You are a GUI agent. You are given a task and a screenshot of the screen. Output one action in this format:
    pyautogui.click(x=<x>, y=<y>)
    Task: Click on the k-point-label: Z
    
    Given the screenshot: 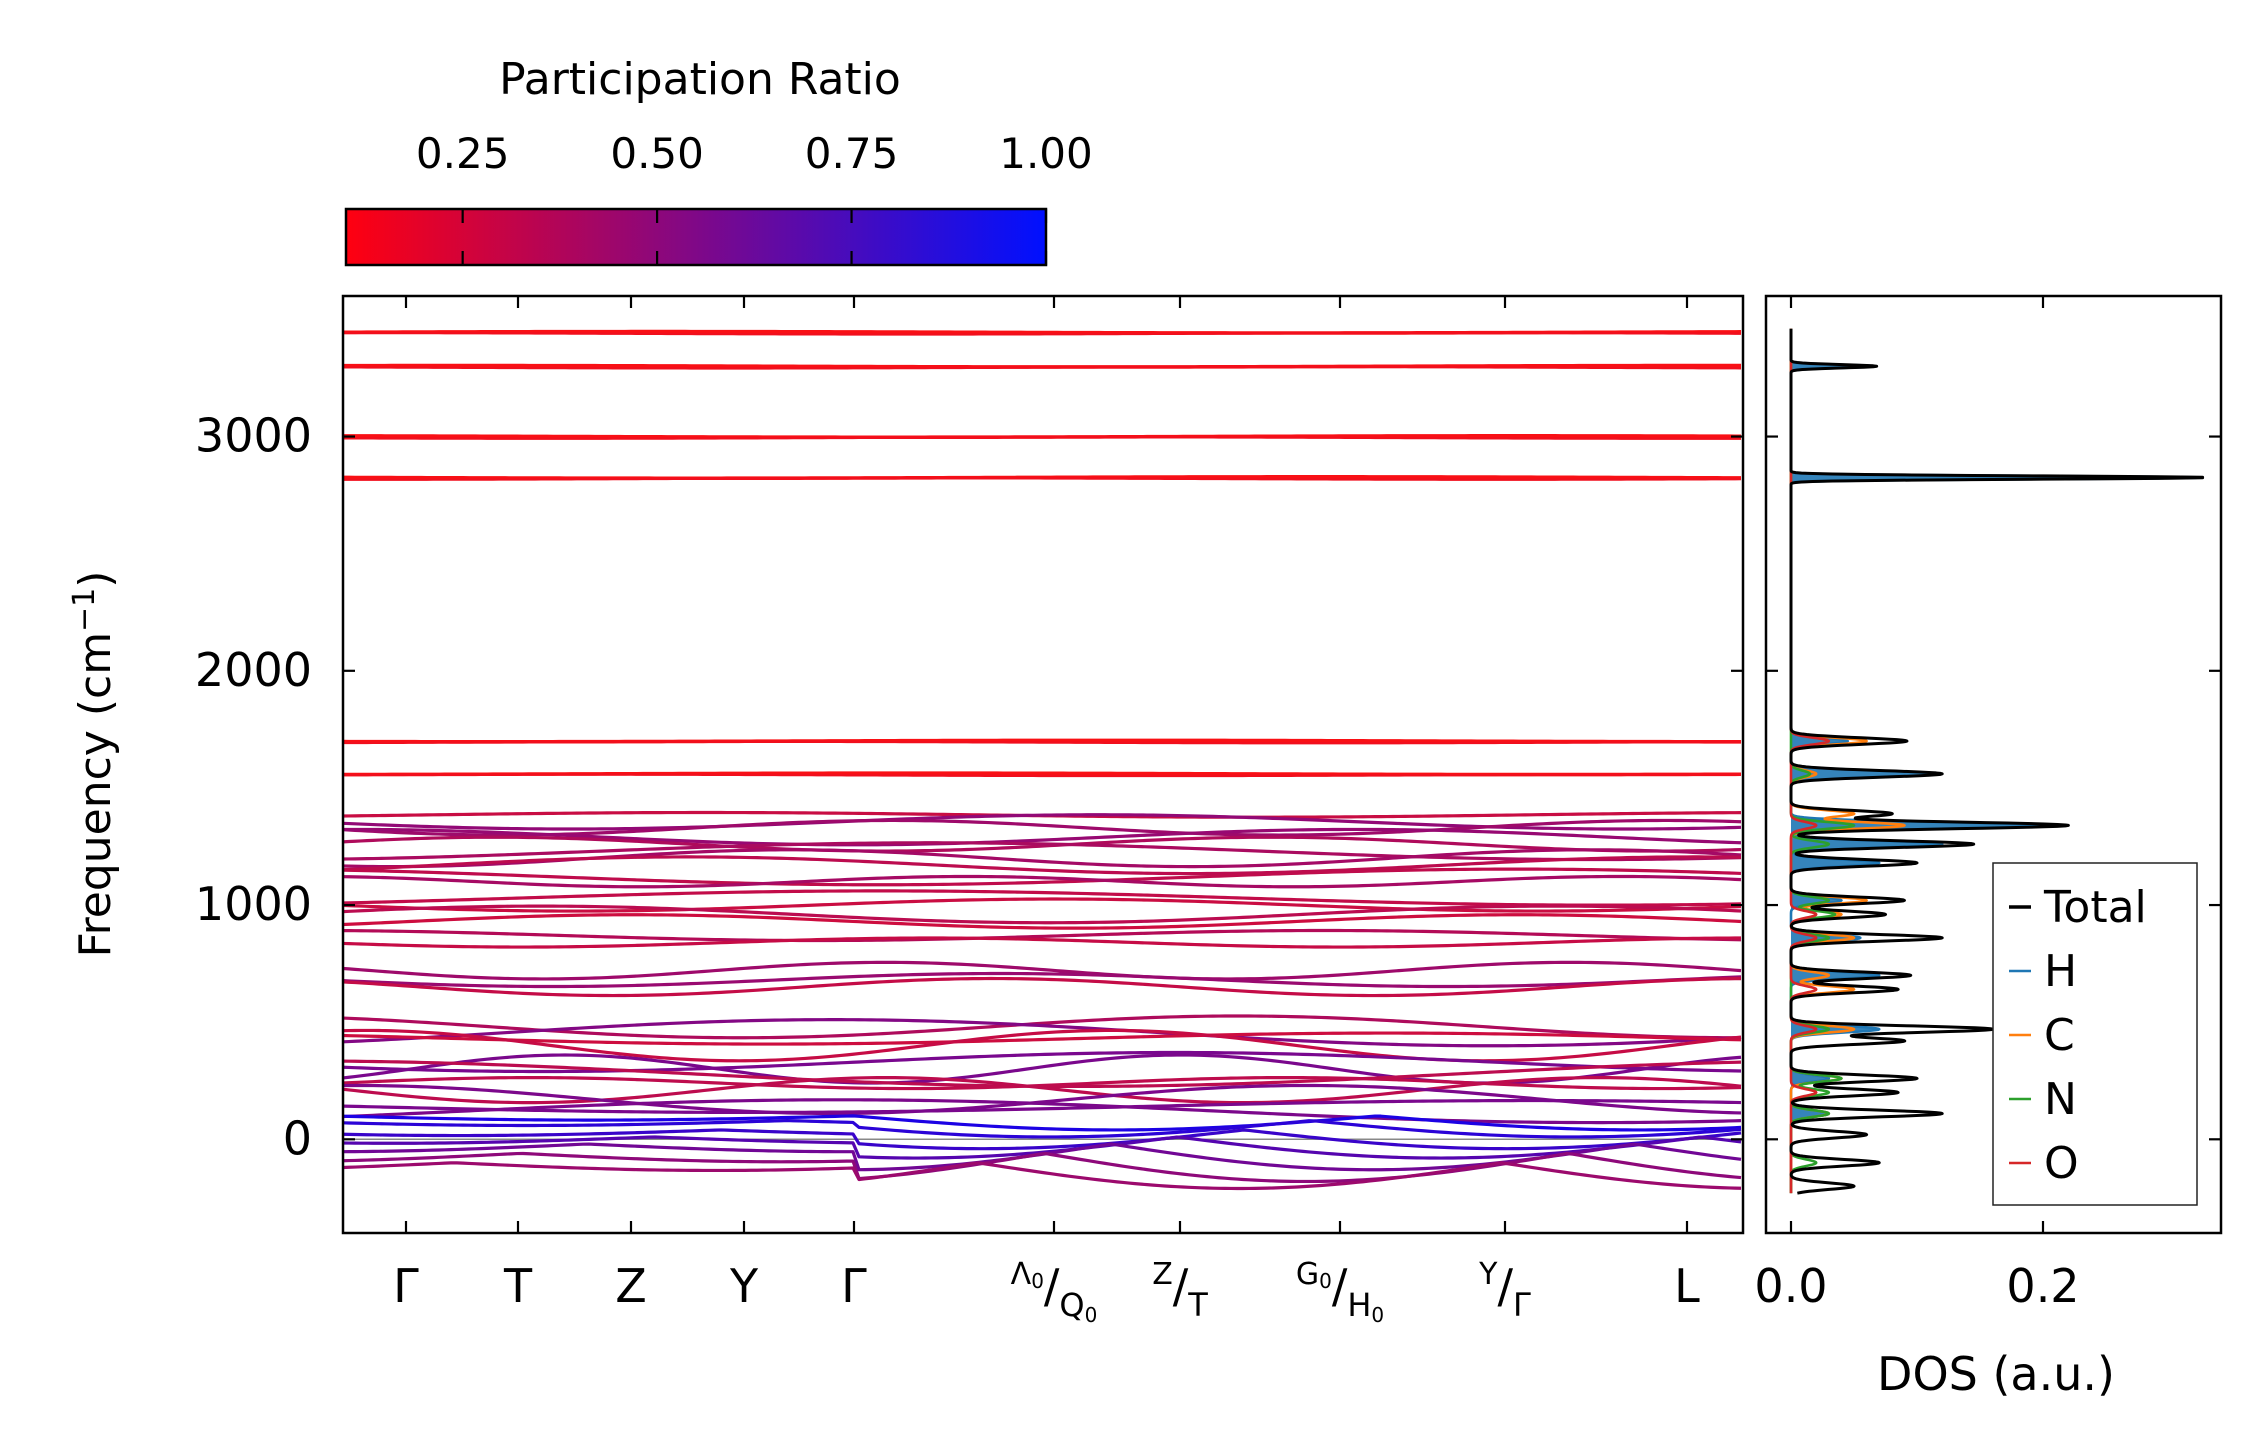 What is the action you would take?
    pyautogui.click(x=631, y=1286)
    